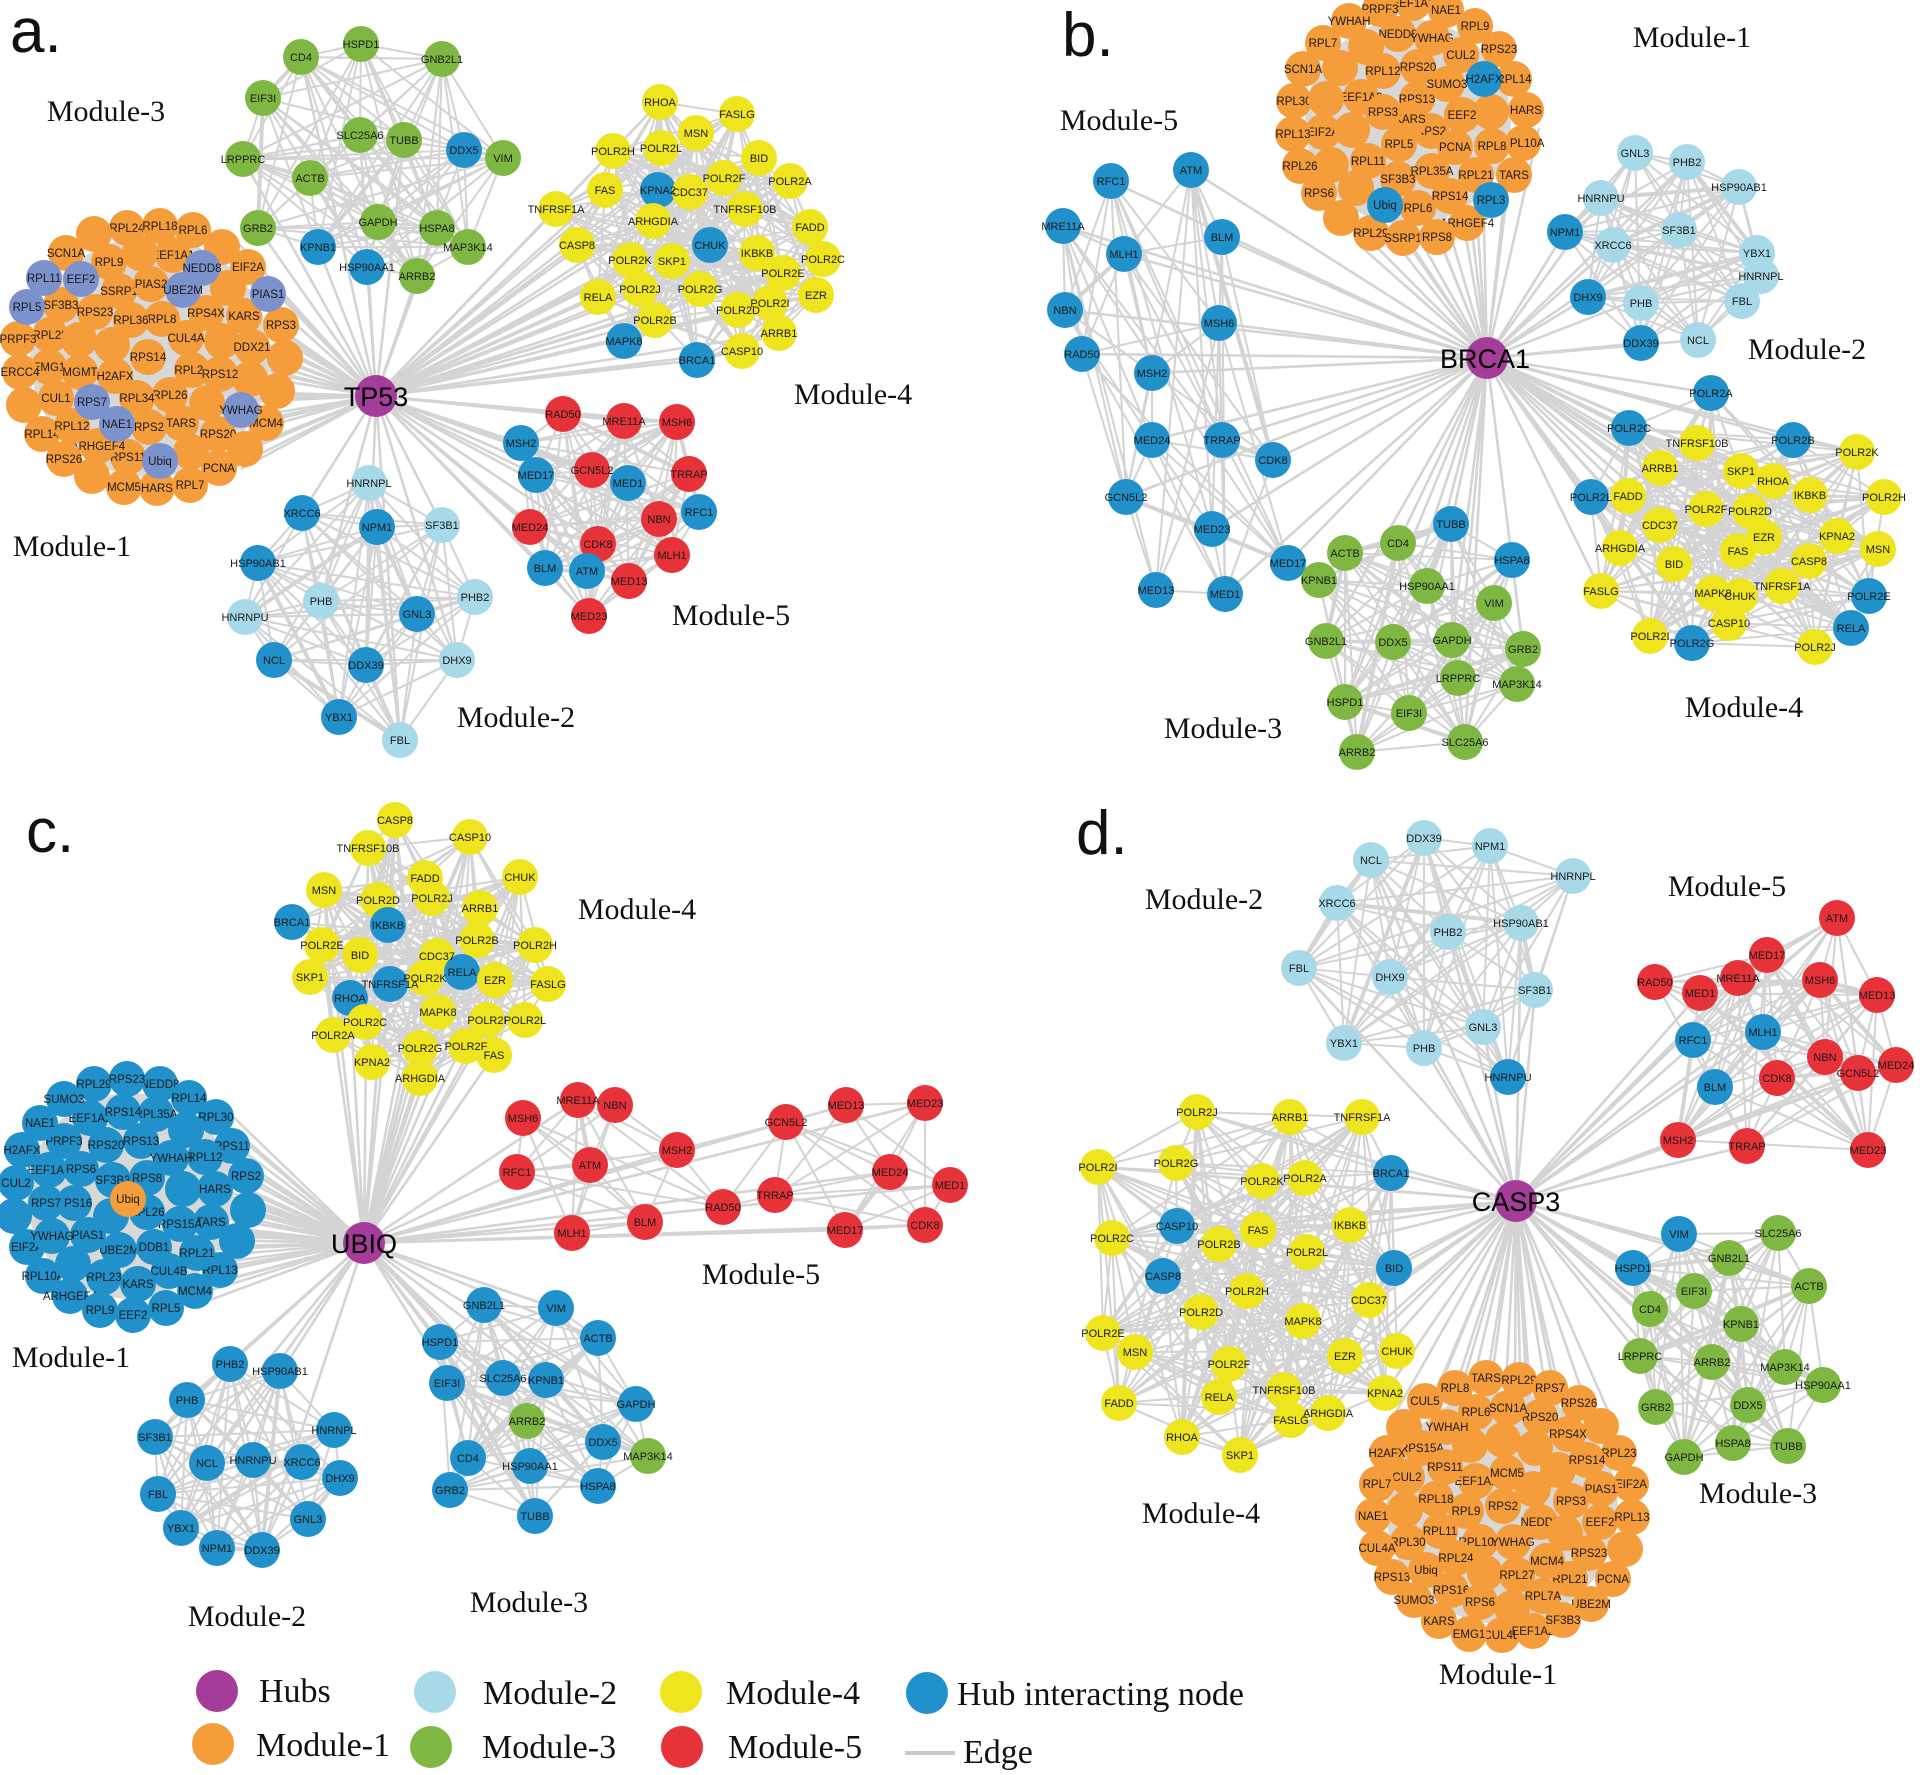 This screenshot has height=1775, width=1923. I want to click on svg-text: POLR2G, so click(1176, 1164).